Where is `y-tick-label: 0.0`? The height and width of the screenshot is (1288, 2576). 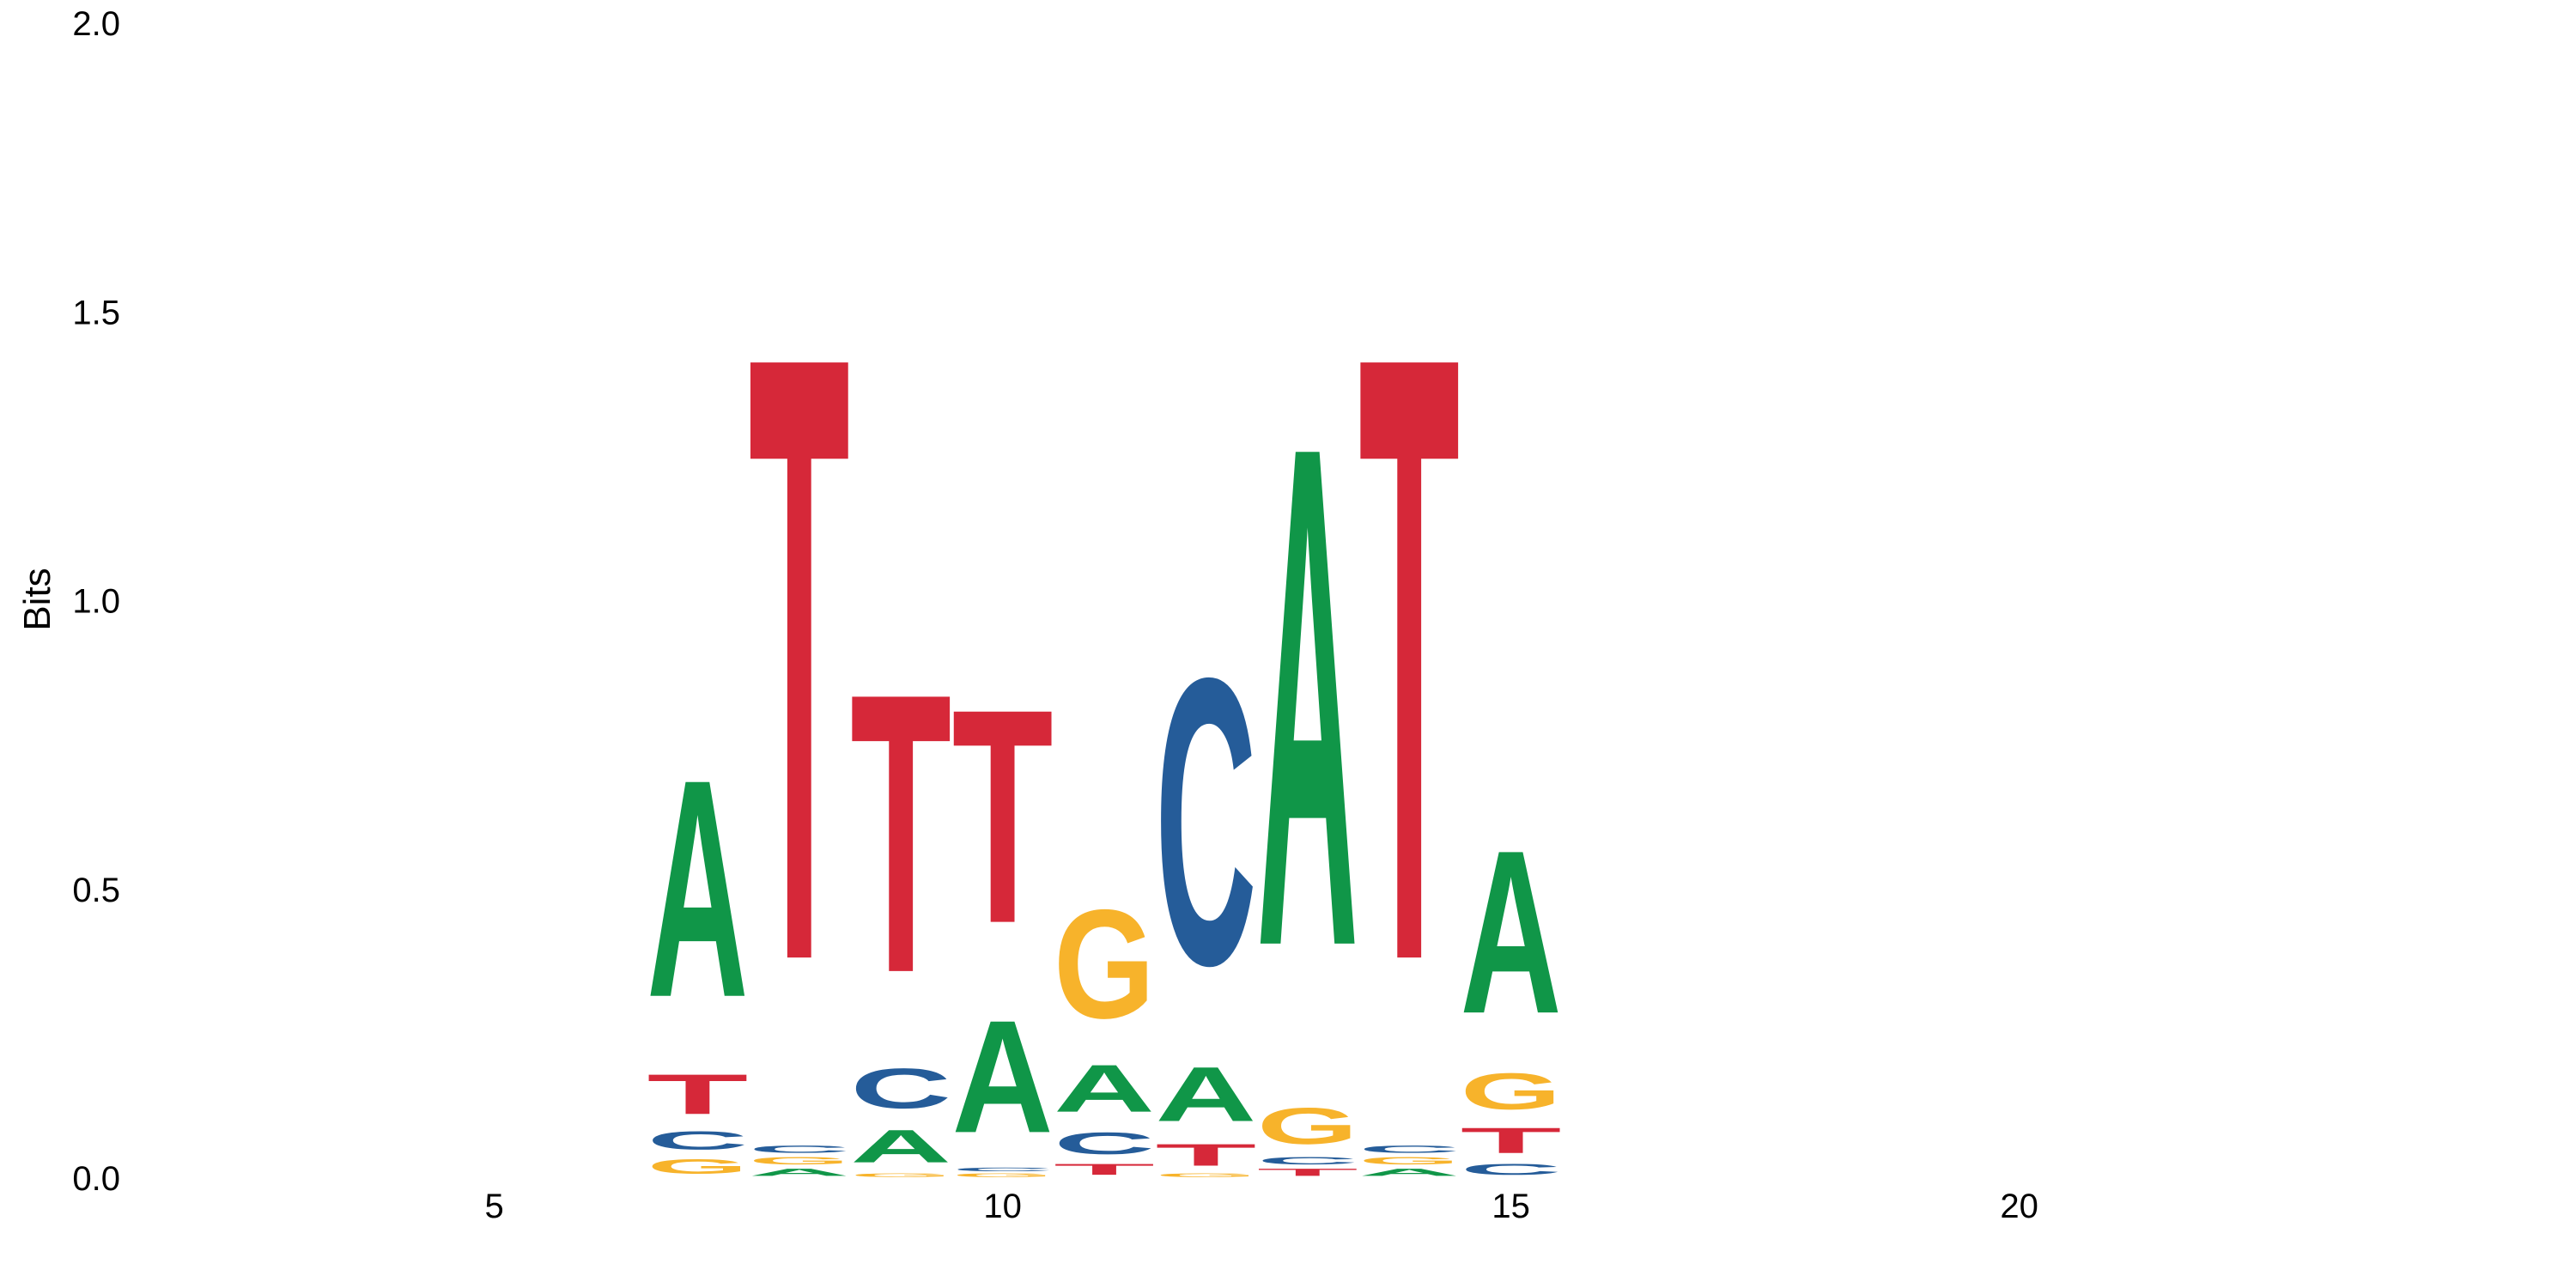
y-tick-label: 0.0 is located at coordinates (96, 1179).